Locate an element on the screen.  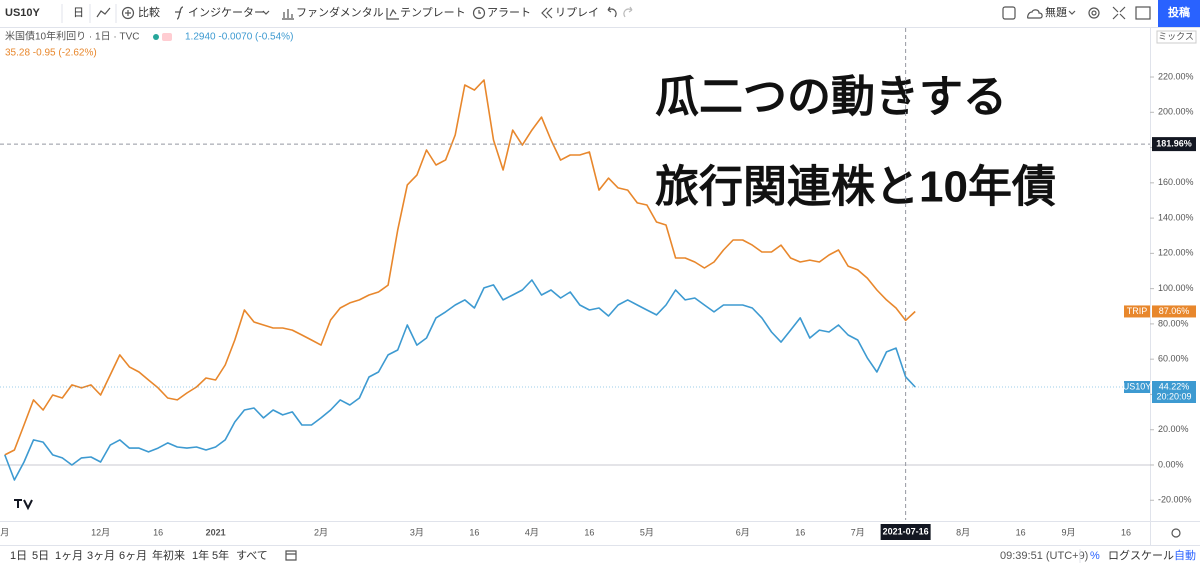
legend-main-quote: 1.2940 -0.0070 (-0.54%) is located at coordinates (239, 37).